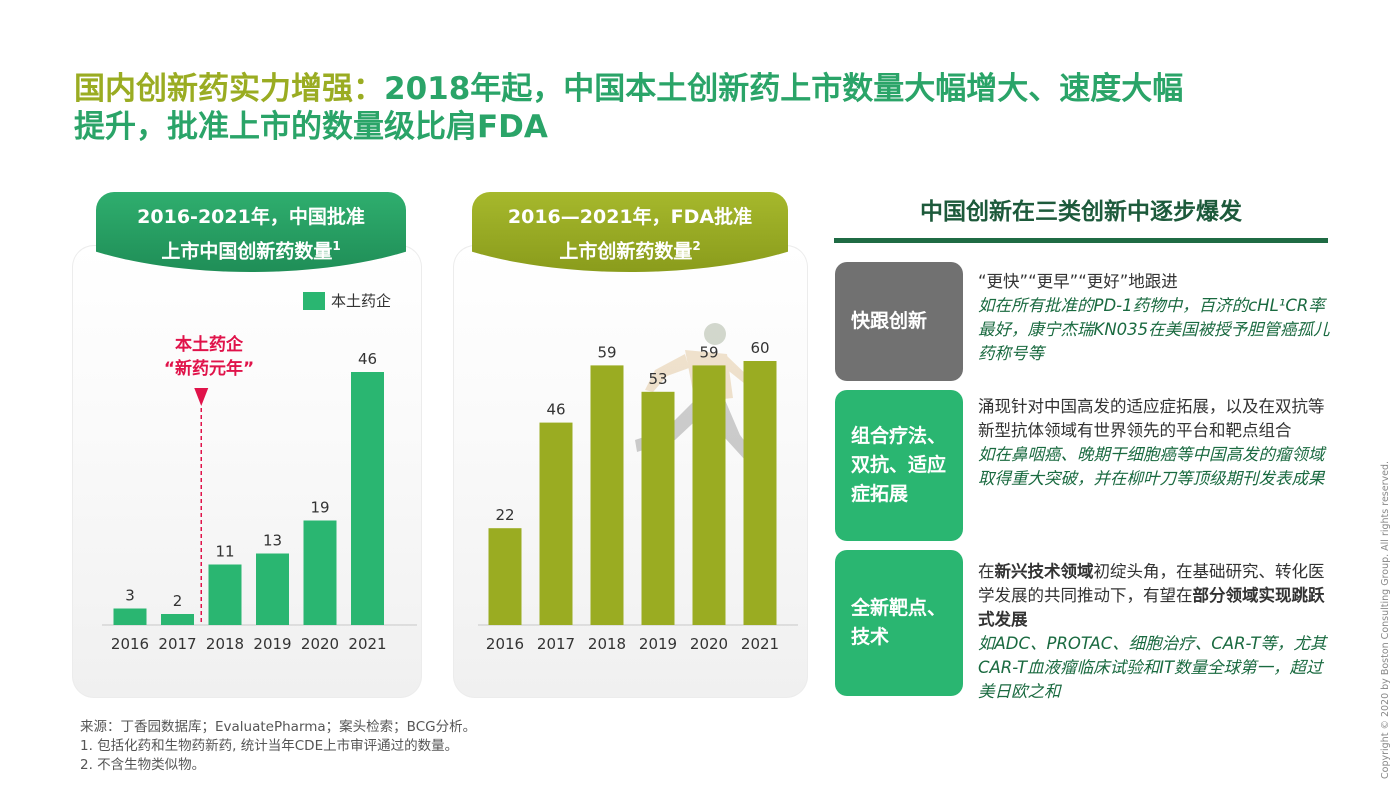  Describe the element at coordinates (247, 251) in the screenshot. I see `left-chart-title-line2: 上市中国创新药数量` at that location.